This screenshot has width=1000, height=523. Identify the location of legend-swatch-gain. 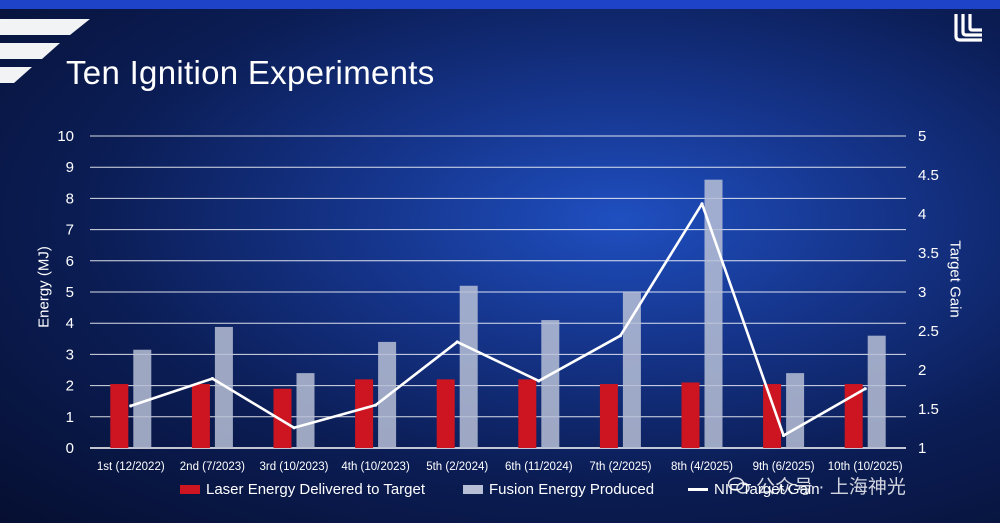
(698, 489).